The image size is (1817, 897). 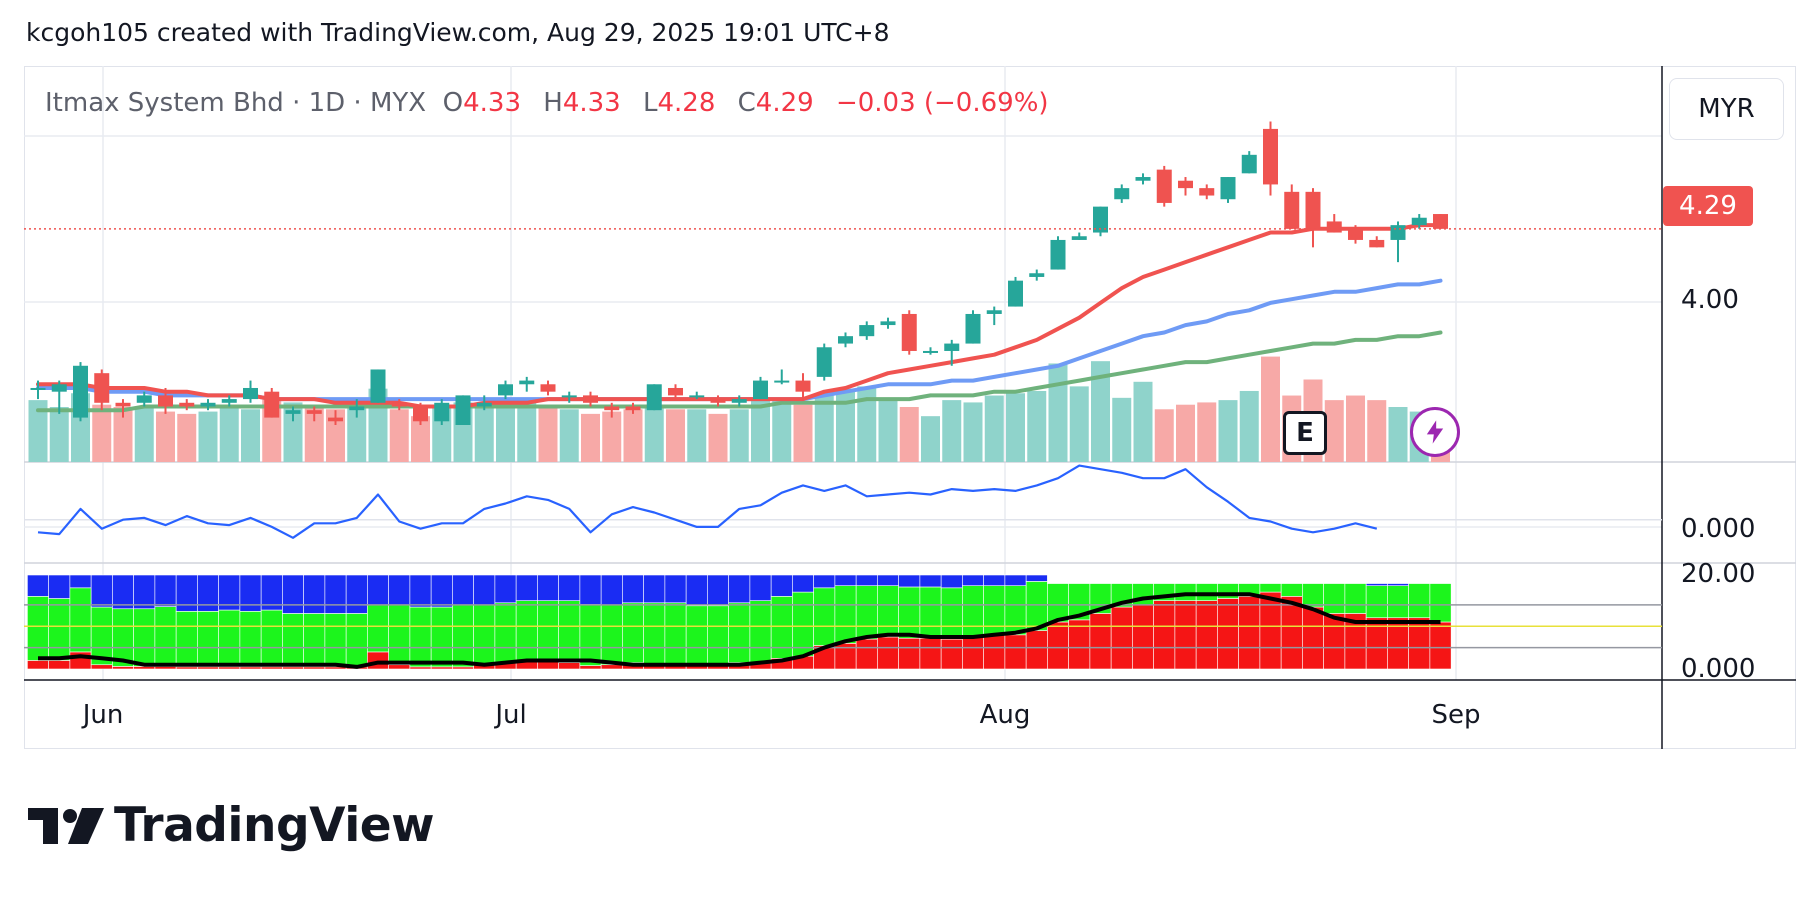 I want to click on band-axis-top: 20.00, so click(x=1718, y=574).